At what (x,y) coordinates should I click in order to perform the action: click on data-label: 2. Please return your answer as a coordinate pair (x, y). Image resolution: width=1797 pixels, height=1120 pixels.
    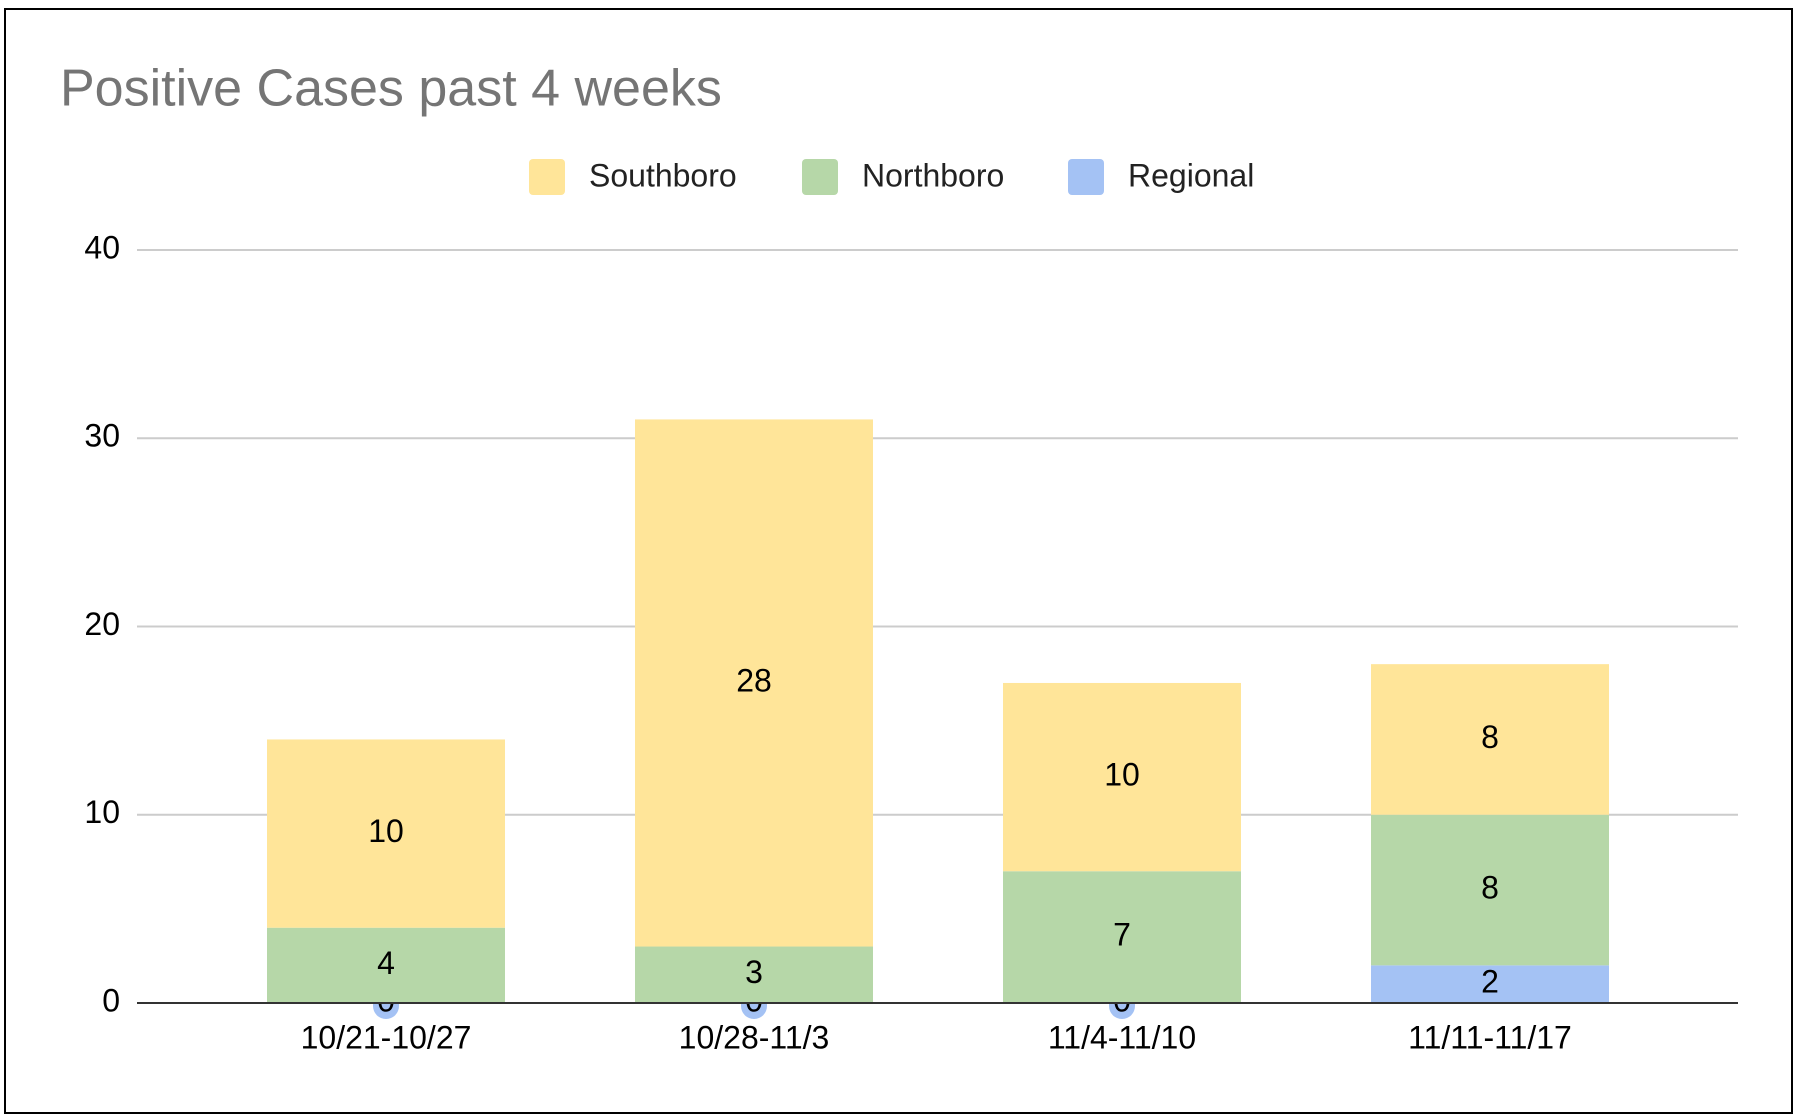
    Looking at the image, I should click on (1490, 982).